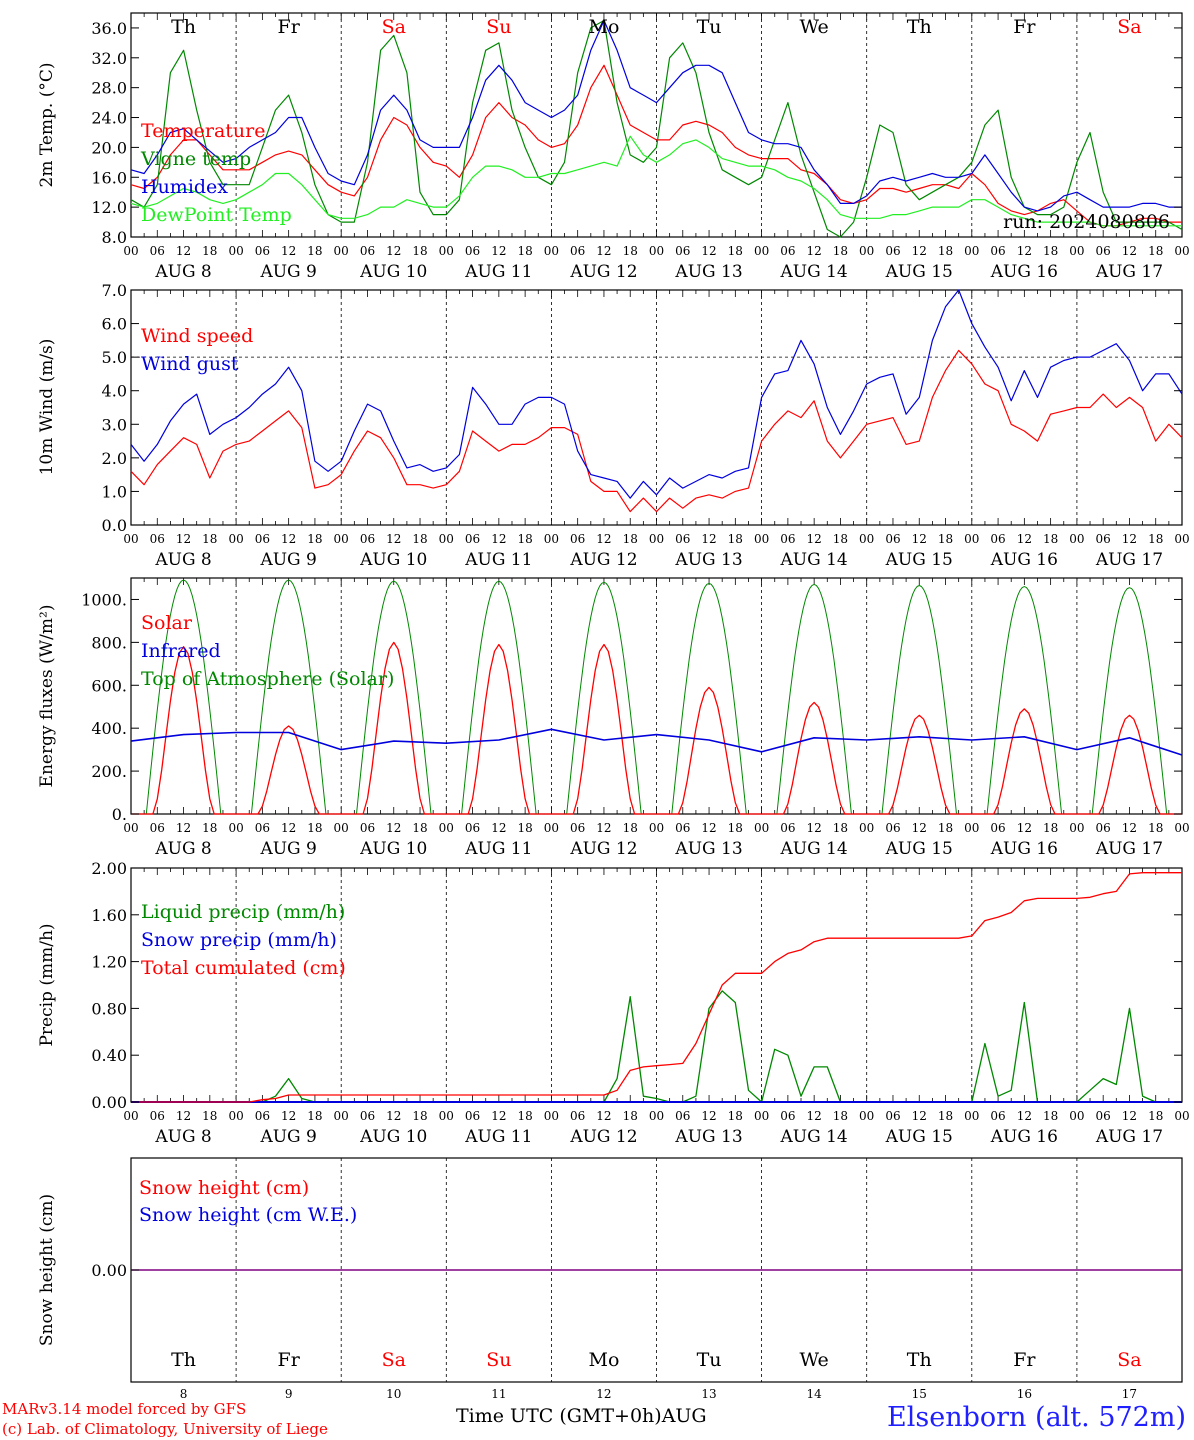  I want to click on y-tick-label: 8.0, so click(114, 237).